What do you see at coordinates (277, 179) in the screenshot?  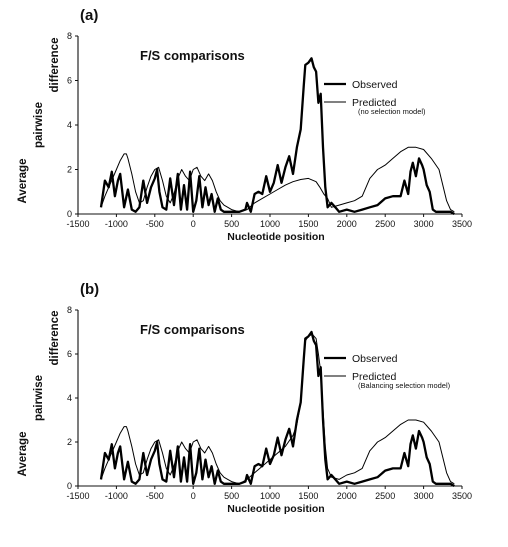 I see `series-line-predicted` at bounding box center [277, 179].